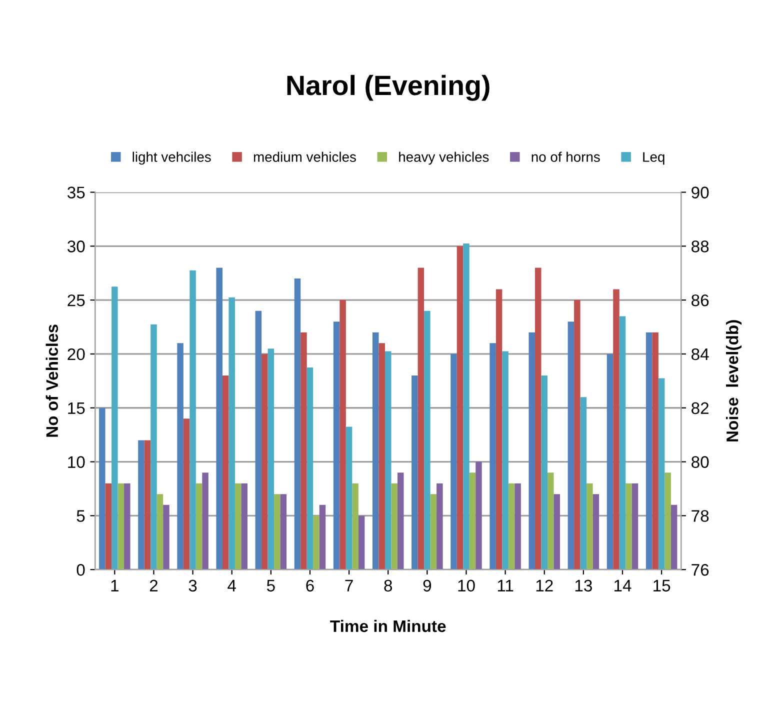 This screenshot has width=761, height=712. What do you see at coordinates (80, 570) in the screenshot?
I see `y-tick-label: 0` at bounding box center [80, 570].